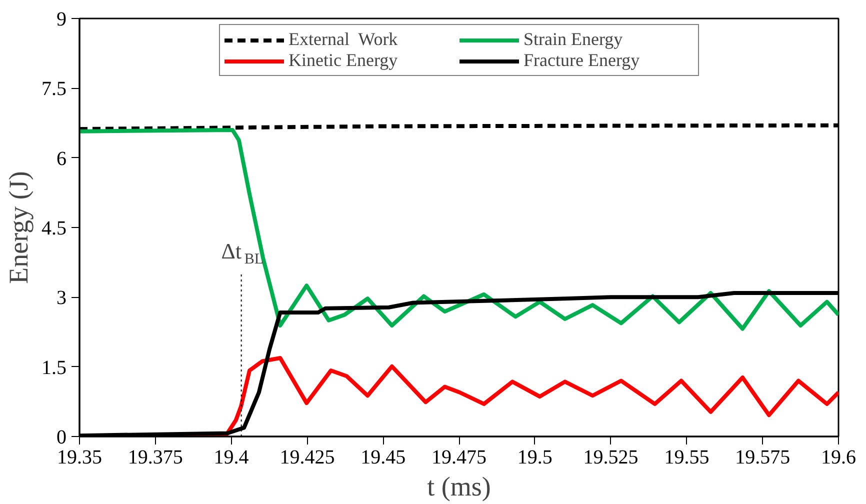 The height and width of the screenshot is (504, 866). I want to click on y-tick-label: 6, so click(61, 159).